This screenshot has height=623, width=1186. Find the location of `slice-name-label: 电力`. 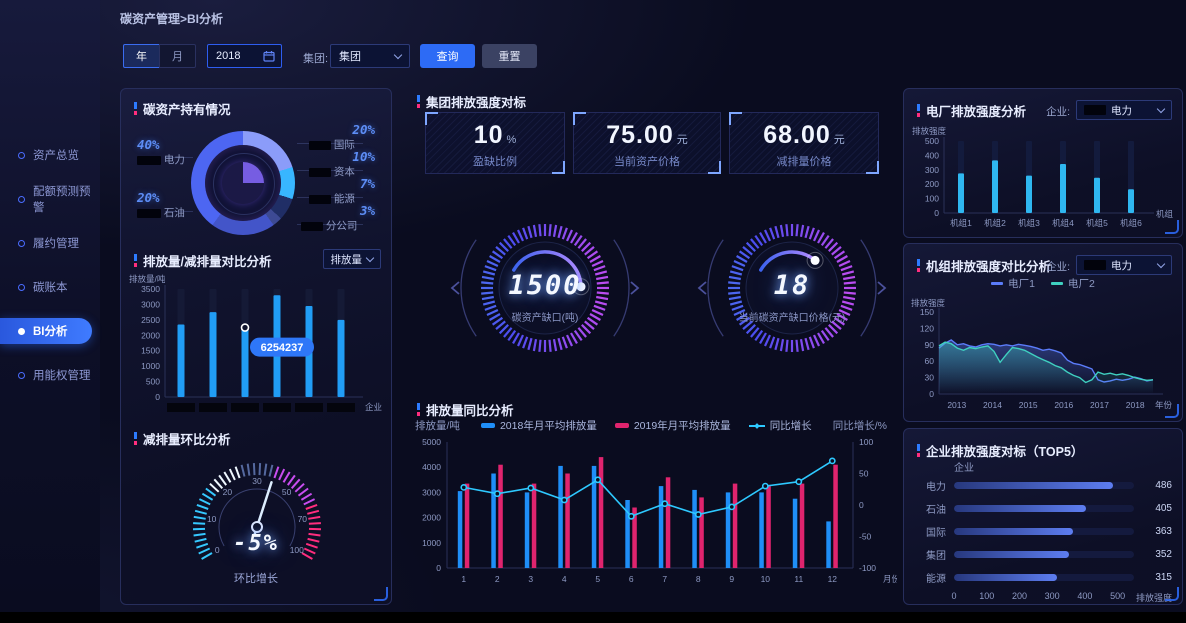

slice-name-label: 电力 is located at coordinates (161, 159).